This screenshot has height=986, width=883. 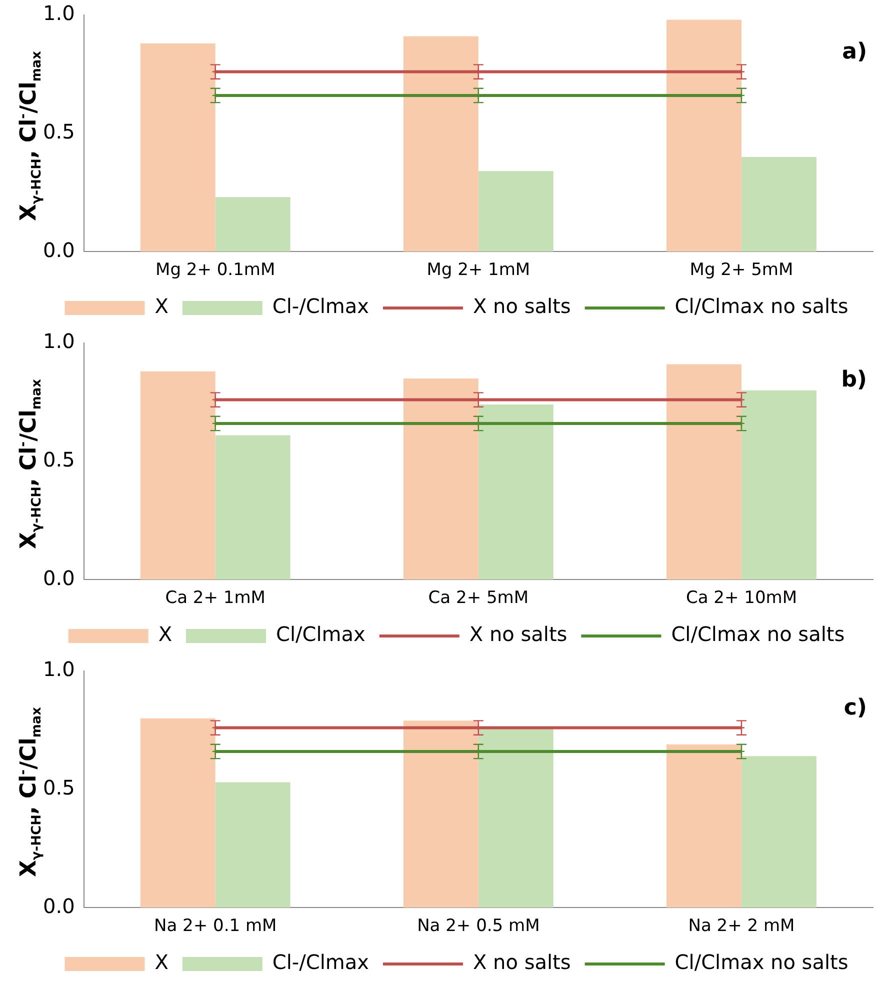 What do you see at coordinates (478, 270) in the screenshot?
I see `x-tick-label: Mg 2+ 1mM` at bounding box center [478, 270].